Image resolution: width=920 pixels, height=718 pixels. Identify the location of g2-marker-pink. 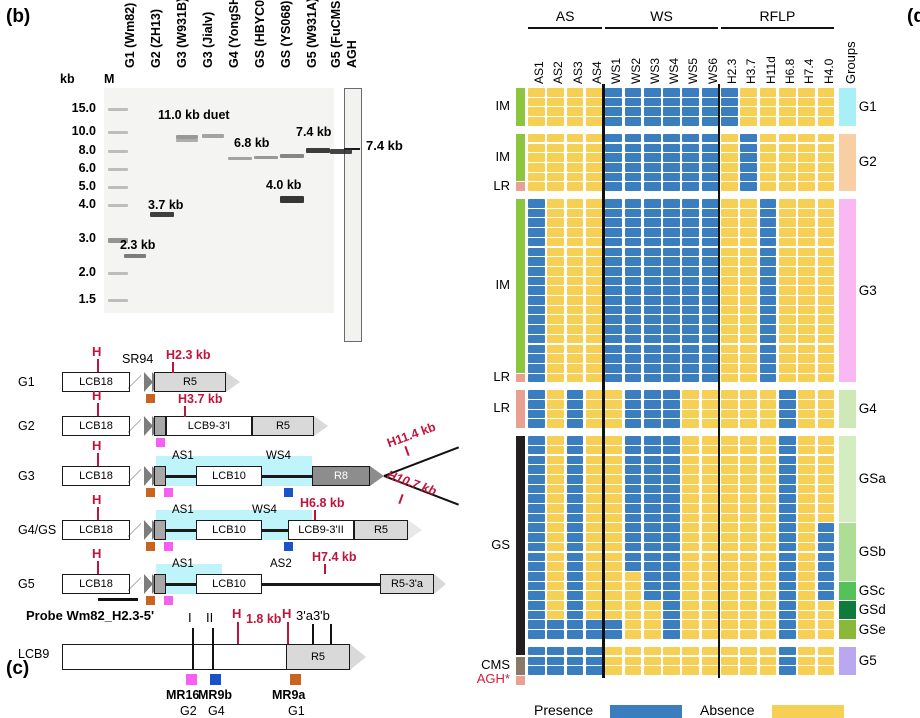
(160, 442).